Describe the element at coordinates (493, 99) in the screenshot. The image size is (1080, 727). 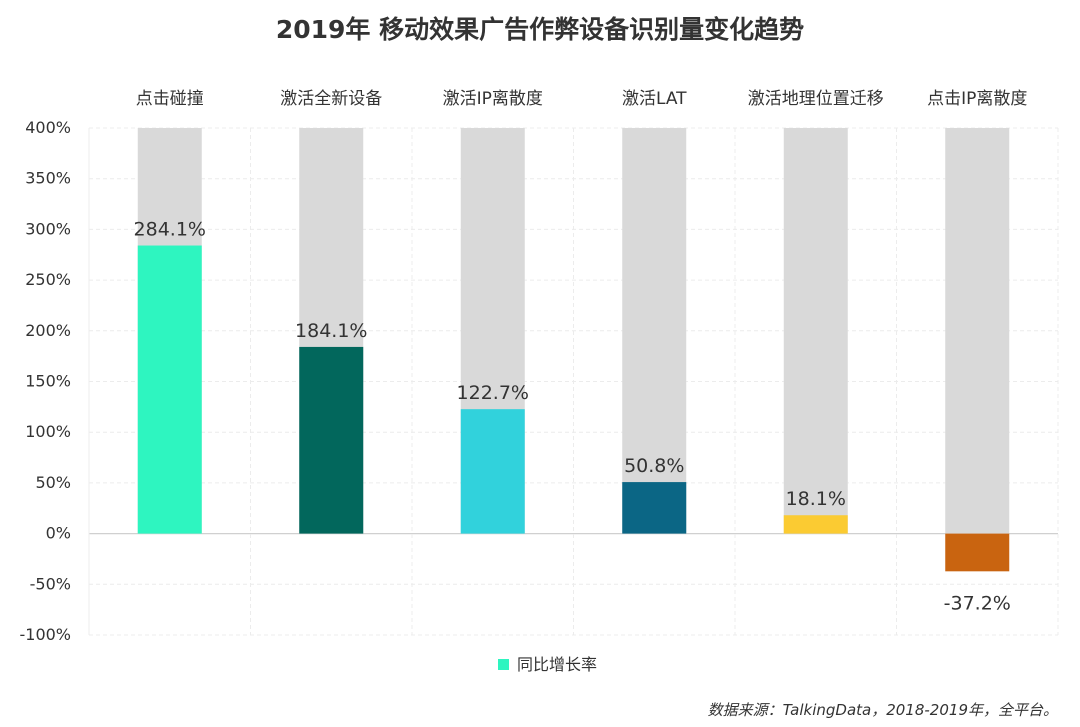
I see `category-label: 激活IP离散度` at that location.